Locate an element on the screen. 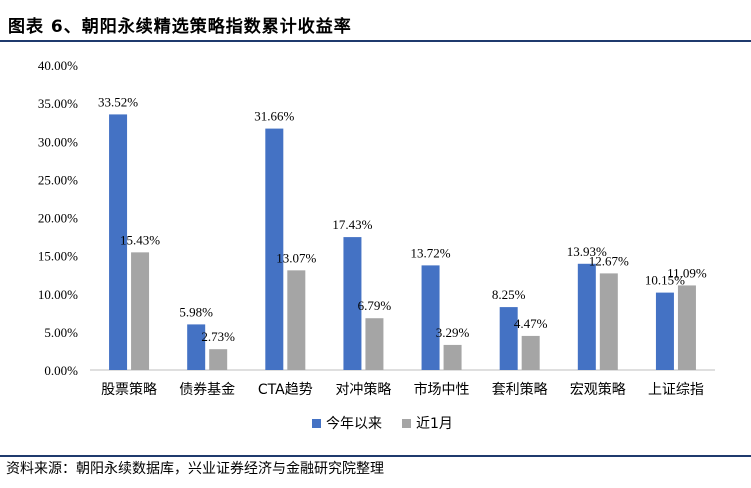 The width and height of the screenshot is (751, 488). data-label-ytd-0: 33.52% is located at coordinates (118, 101).